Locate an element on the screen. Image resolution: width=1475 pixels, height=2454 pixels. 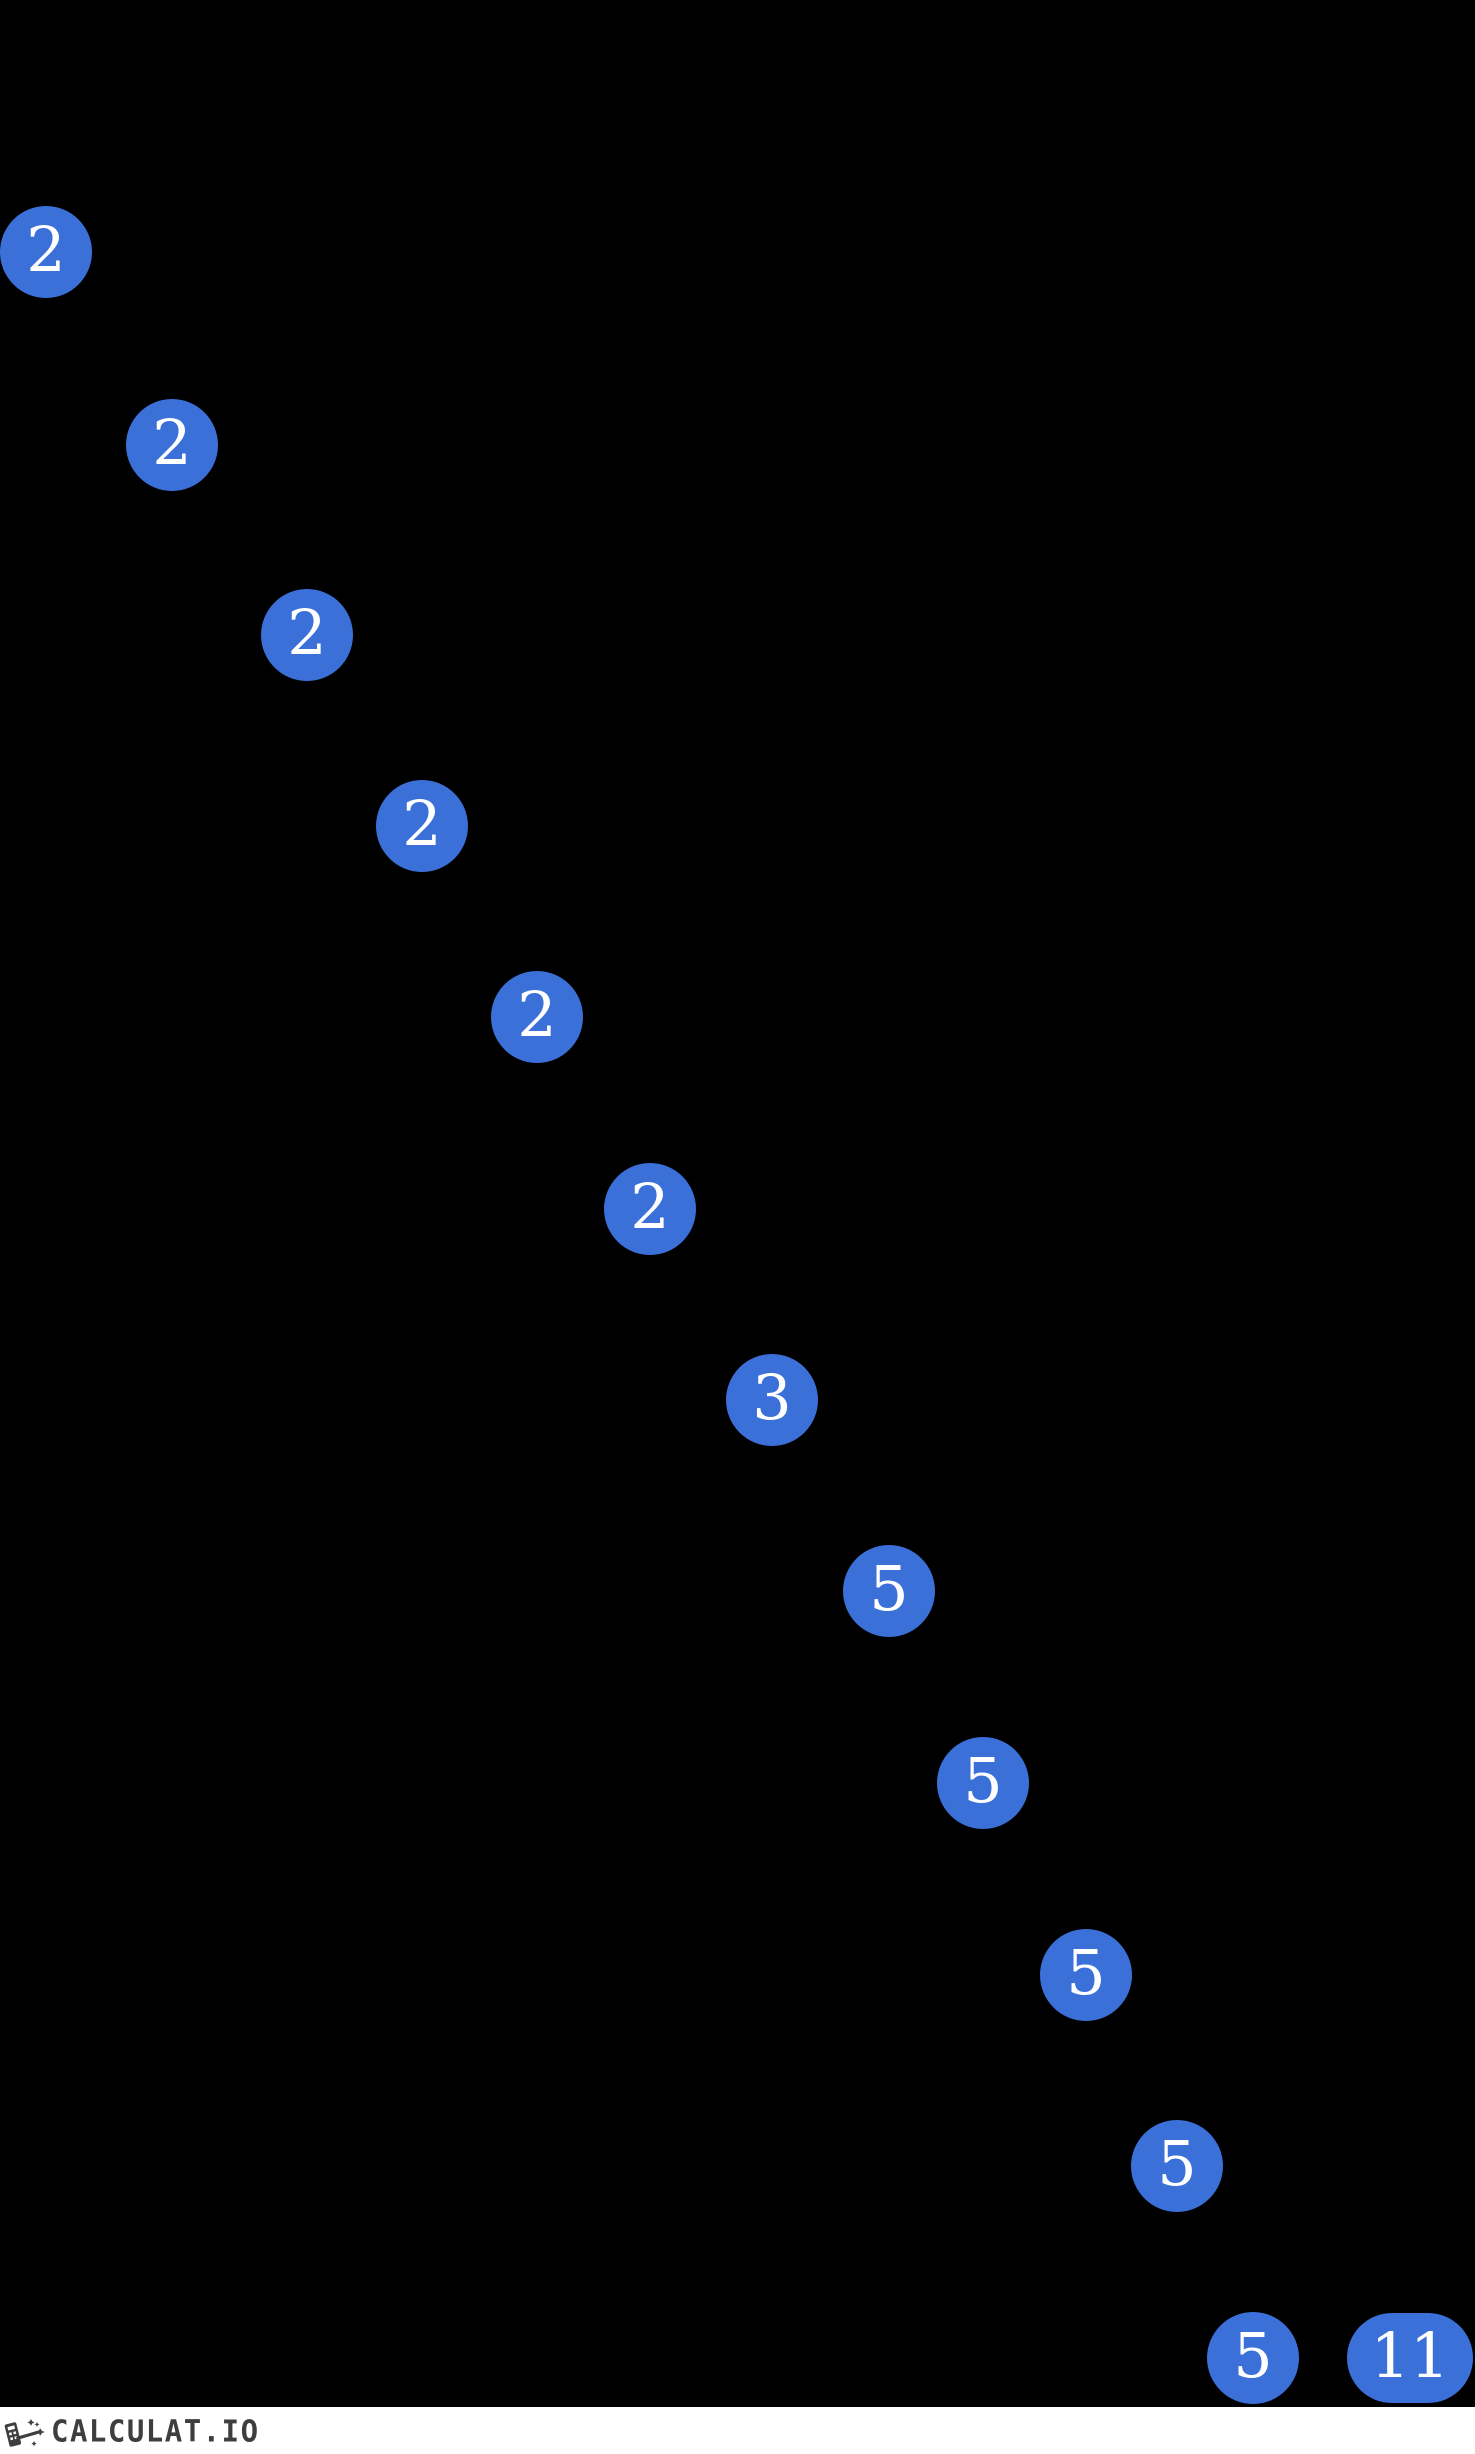
prime-factor-label: 11 is located at coordinates (1410, 2355).